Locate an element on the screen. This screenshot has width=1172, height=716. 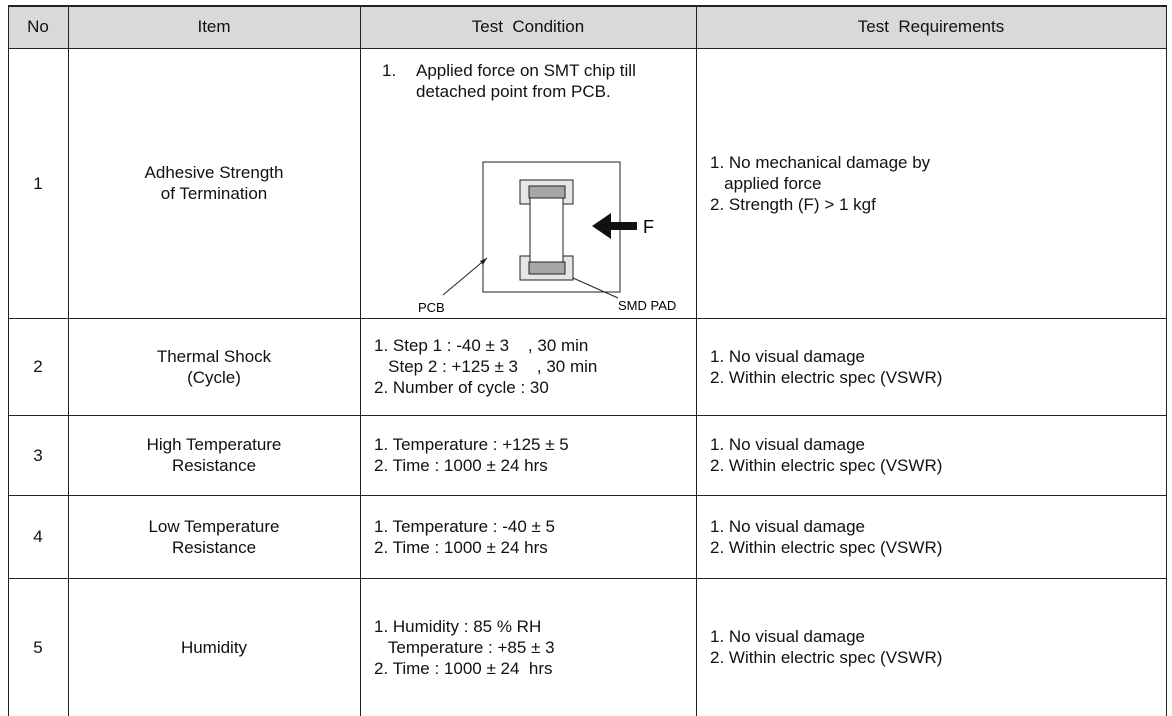
header-text: Item is located at coordinates (214, 26).